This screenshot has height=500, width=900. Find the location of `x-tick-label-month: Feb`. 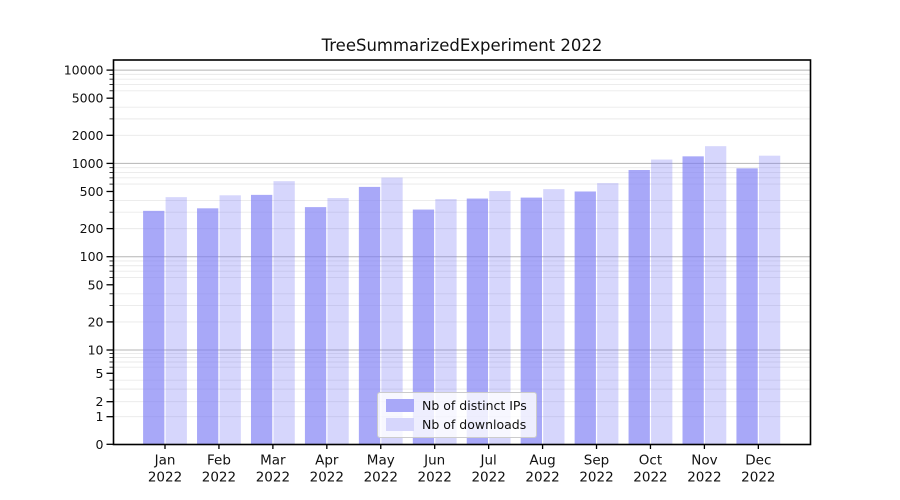

x-tick-label-month: Feb is located at coordinates (219, 461).